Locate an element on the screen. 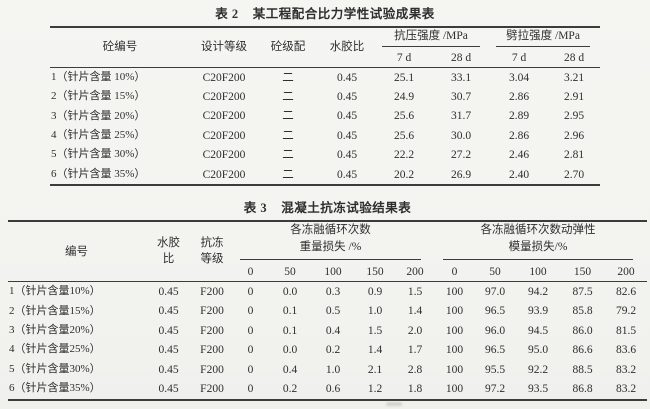 This screenshot has height=409, width=650. table-row: 1（针片含量 10%） C20F200 二 0.45 25.1 33.1 3.04 3.21 is located at coordinates (325, 78).